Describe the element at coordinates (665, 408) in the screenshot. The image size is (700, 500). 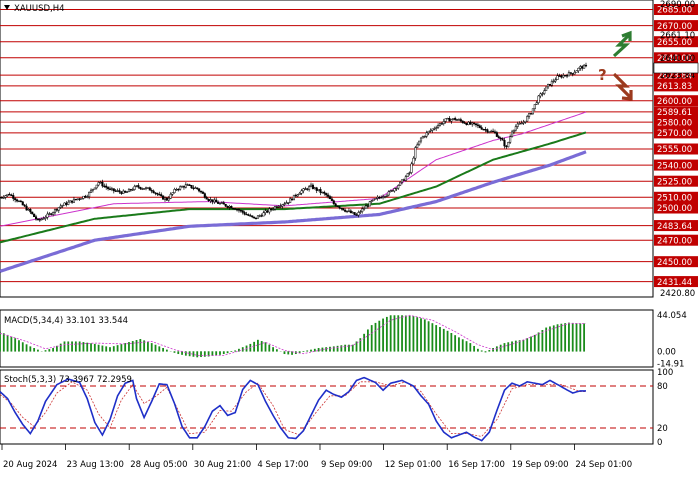
I see `stoch-axis: 100 80 20 0` at that location.